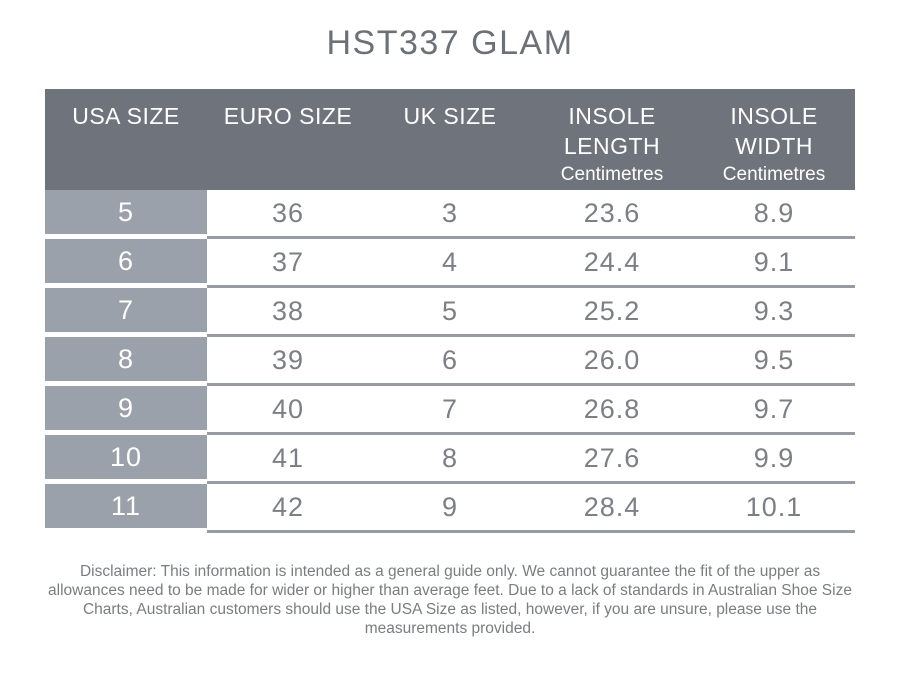 The height and width of the screenshot is (677, 900). Describe the element at coordinates (774, 410) in the screenshot. I see `value-cell: 9.7` at that location.